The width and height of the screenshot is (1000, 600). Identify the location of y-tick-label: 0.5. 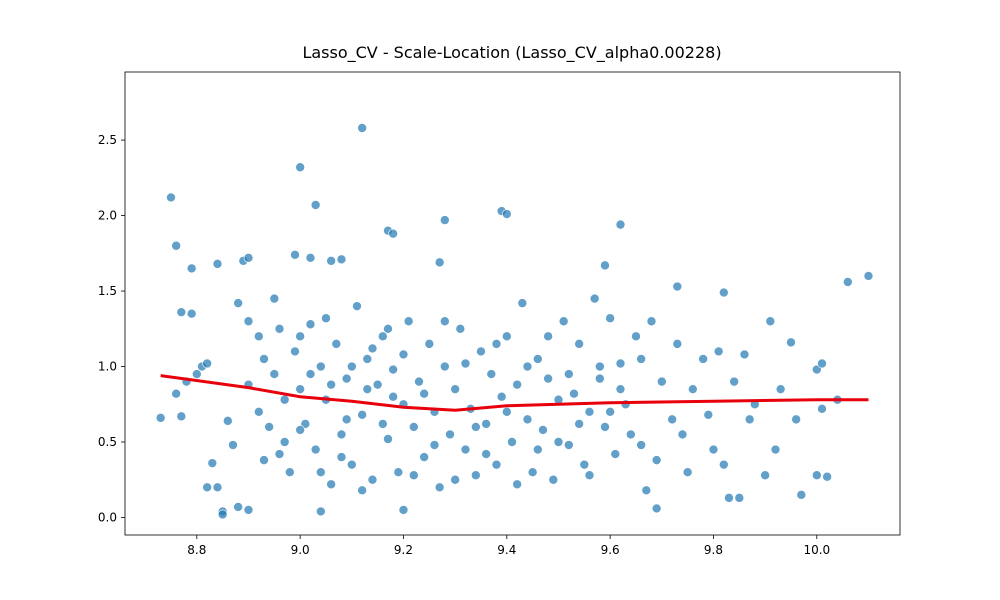
(107, 442).